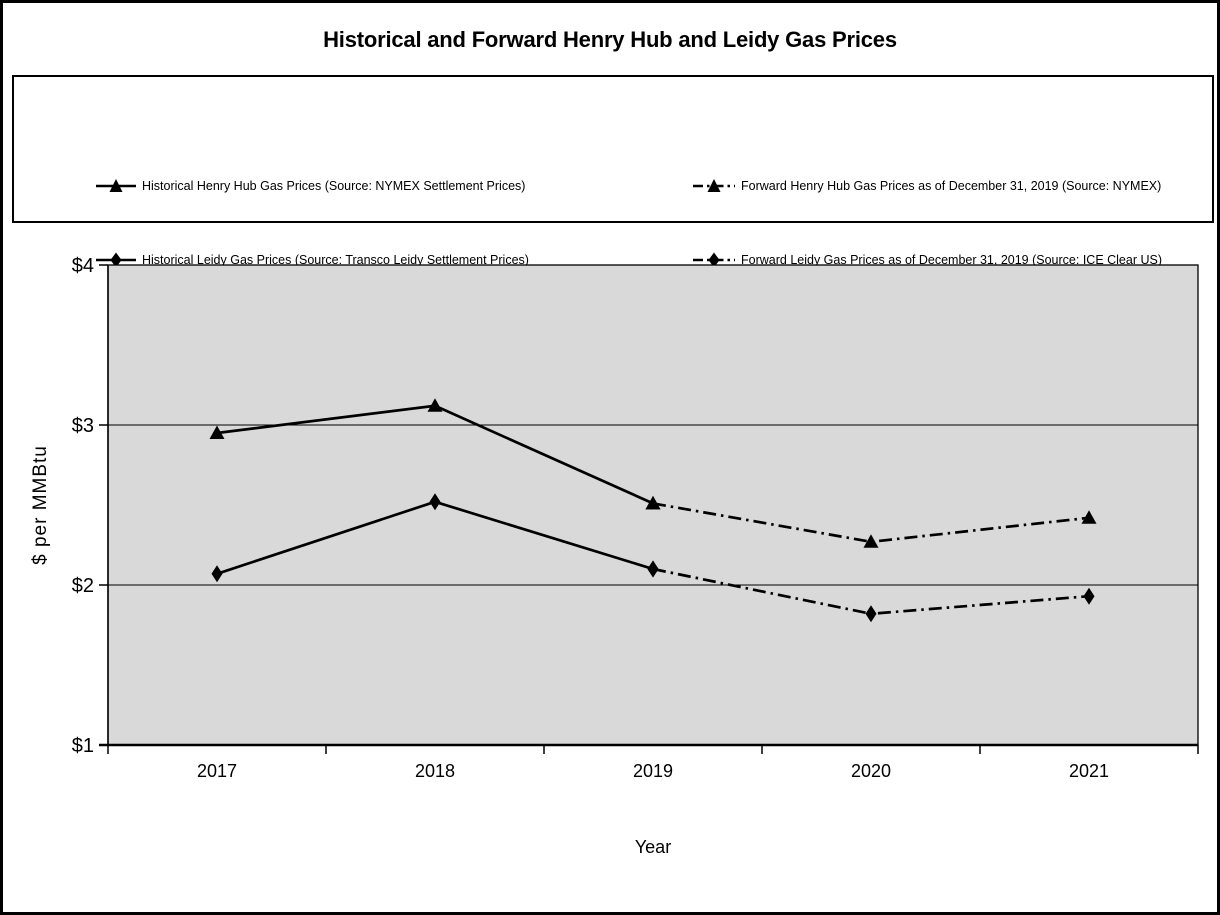  What do you see at coordinates (1089, 771) in the screenshot?
I see `x-tick-label: 2021` at bounding box center [1089, 771].